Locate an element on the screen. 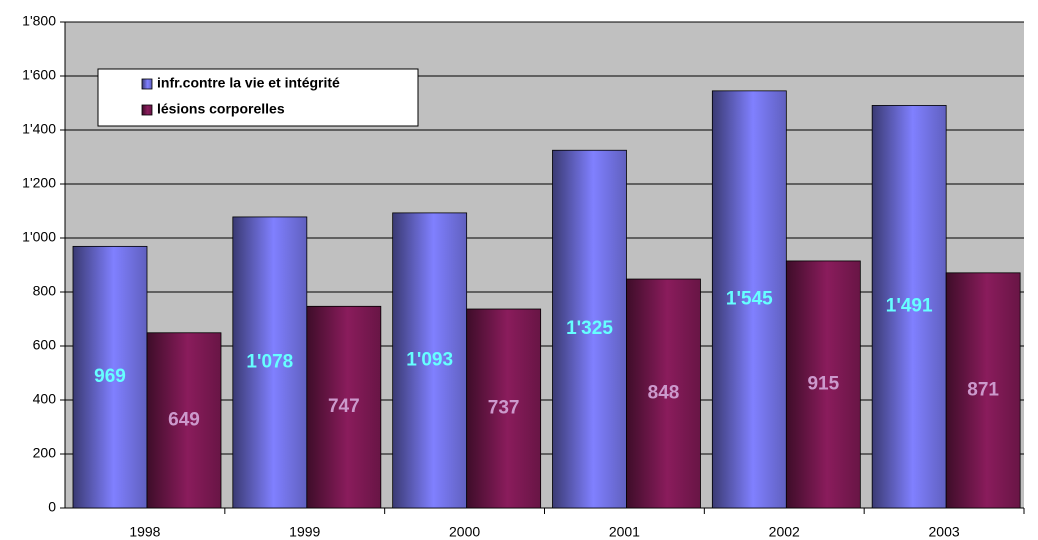  value-label: 1'325 is located at coordinates (589, 328).